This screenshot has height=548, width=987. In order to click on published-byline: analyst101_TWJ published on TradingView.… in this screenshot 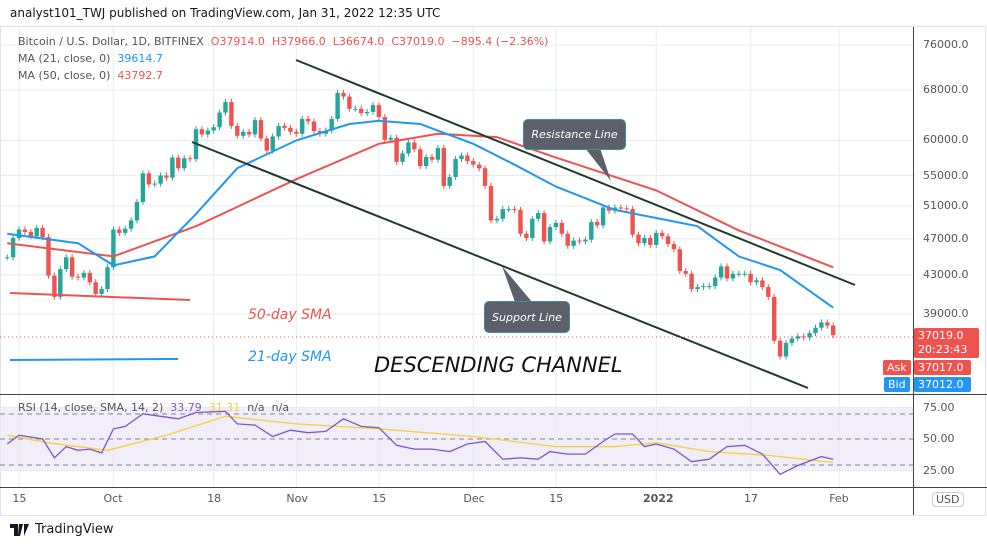, I will do `click(225, 13)`.